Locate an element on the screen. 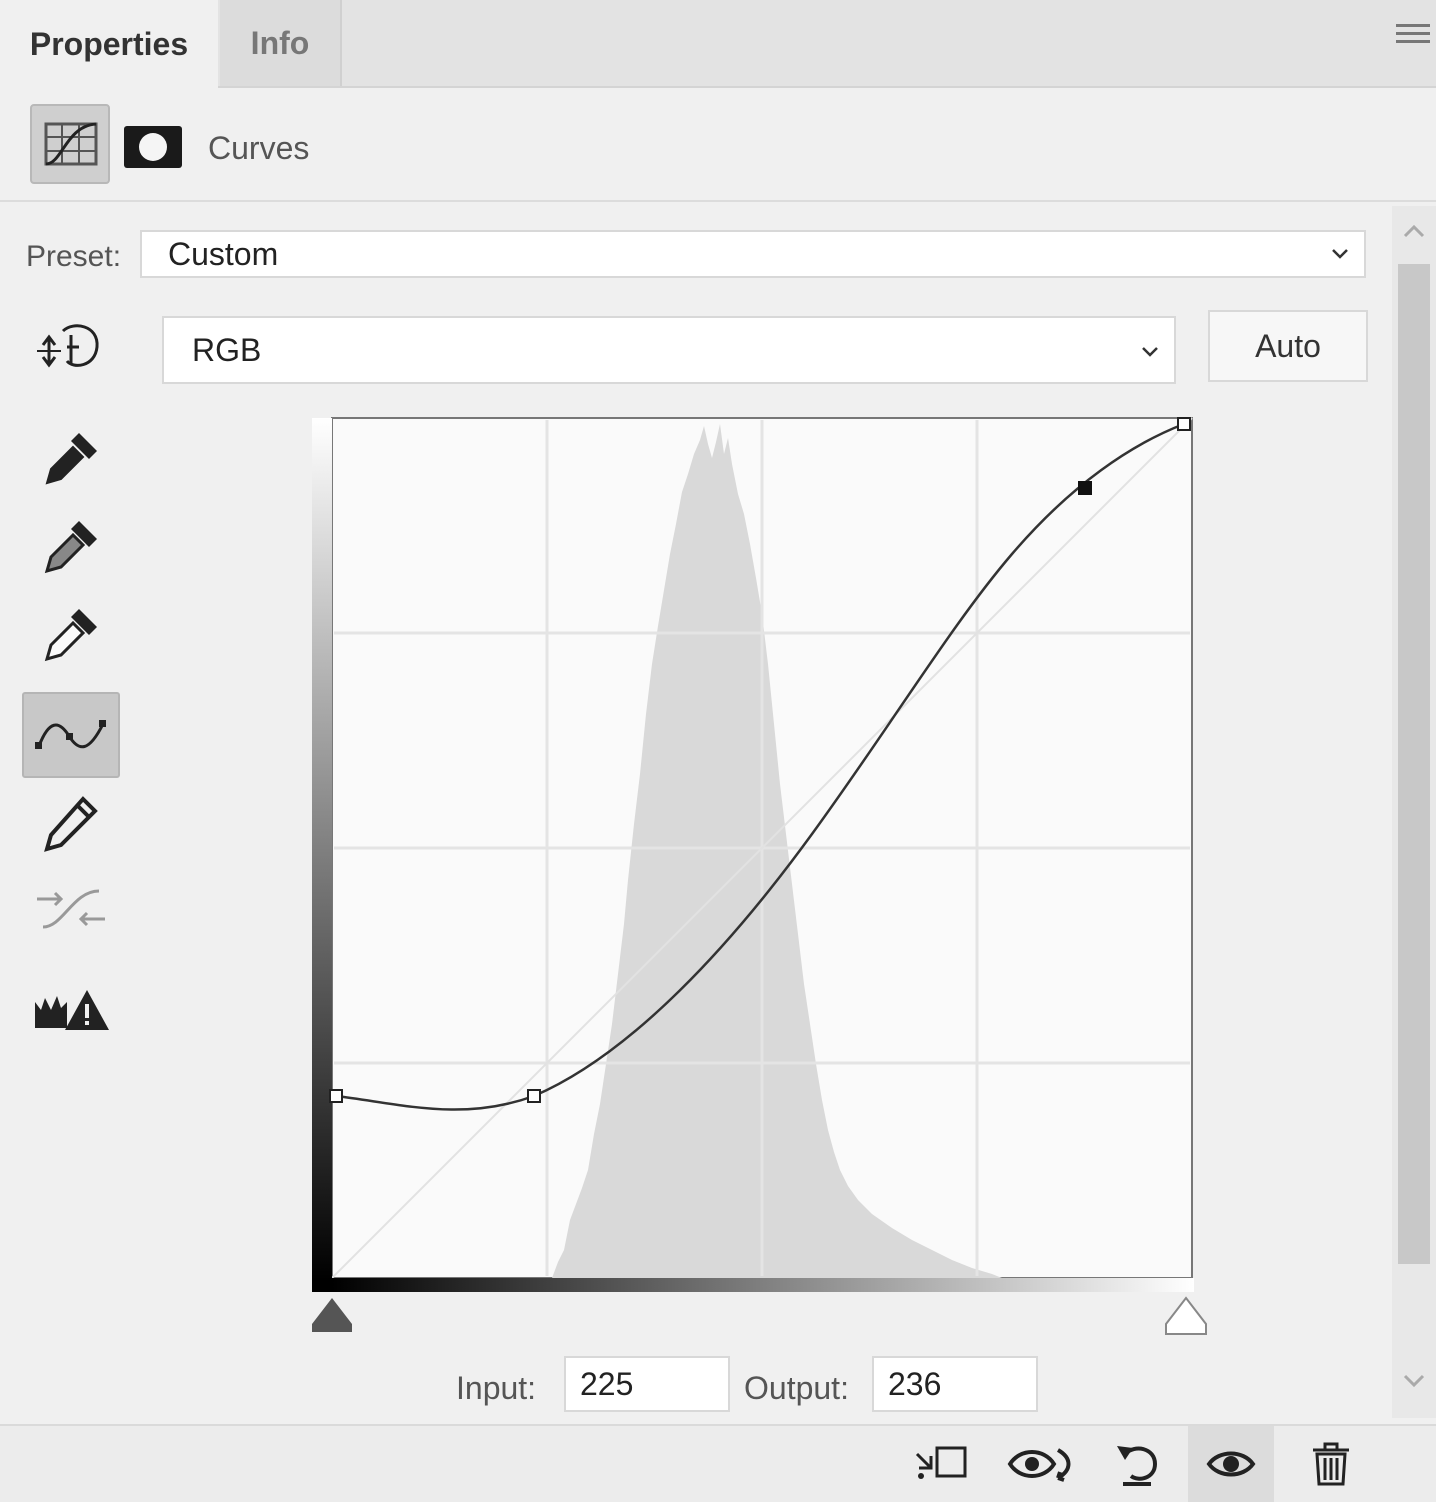 The height and width of the screenshot is (1502, 1436). properties-header: Curves is located at coordinates (718, 145).